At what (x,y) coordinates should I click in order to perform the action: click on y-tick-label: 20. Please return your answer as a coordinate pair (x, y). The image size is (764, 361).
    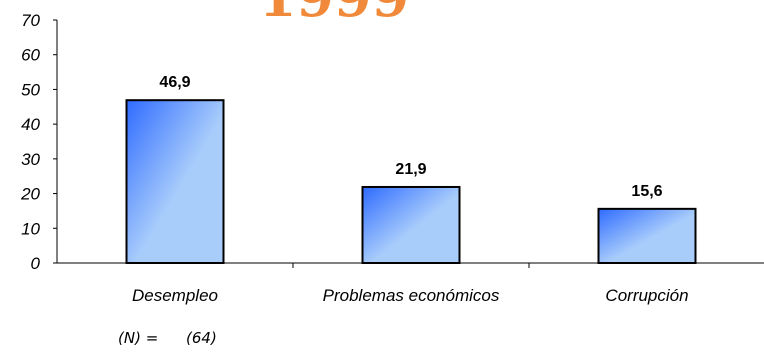
    Looking at the image, I should click on (30, 194).